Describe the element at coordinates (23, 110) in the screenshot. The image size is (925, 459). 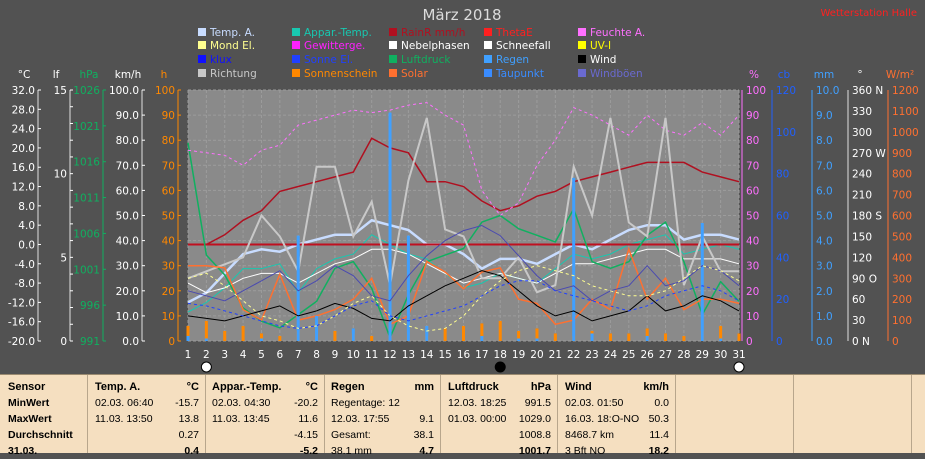
I see `left-axis-tick: 28.0` at that location.